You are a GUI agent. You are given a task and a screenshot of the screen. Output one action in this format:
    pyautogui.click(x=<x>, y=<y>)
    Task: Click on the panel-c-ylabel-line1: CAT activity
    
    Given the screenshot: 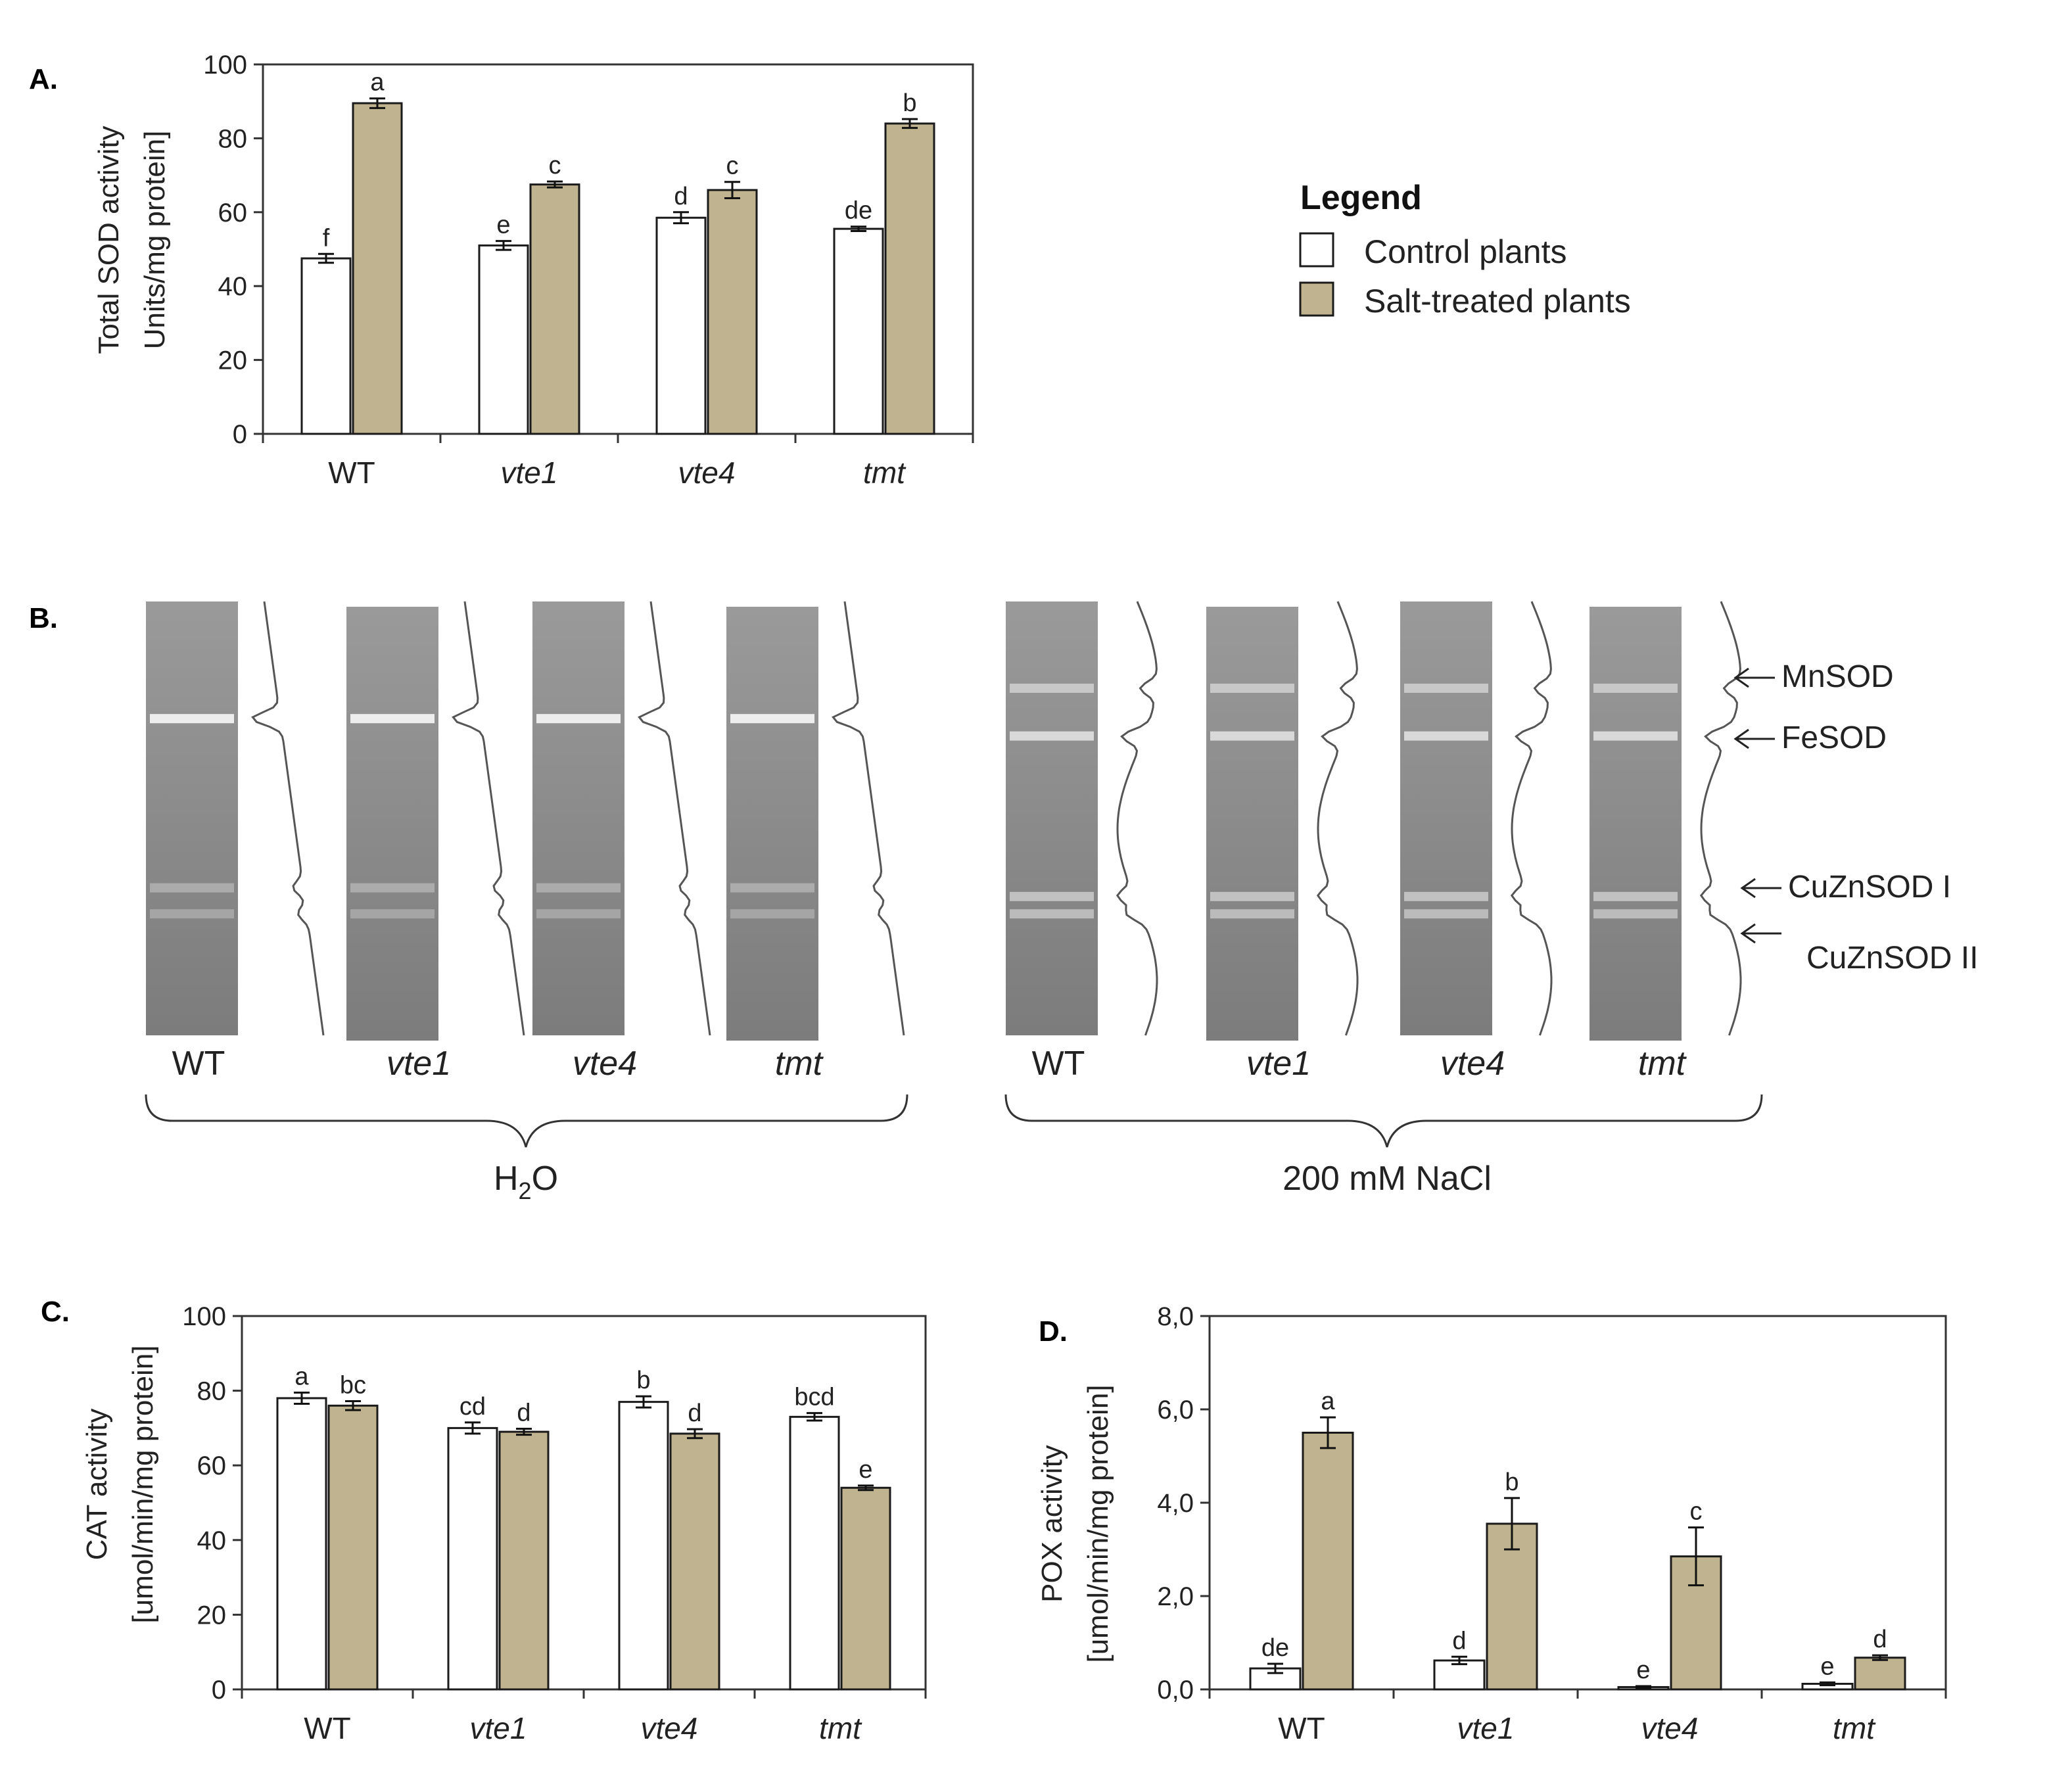 What is the action you would take?
    pyautogui.click(x=97, y=1485)
    